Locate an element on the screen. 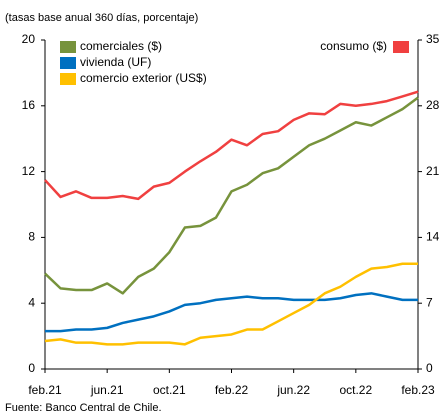  legend-label: comercio exterior (US$) is located at coordinates (143, 78).